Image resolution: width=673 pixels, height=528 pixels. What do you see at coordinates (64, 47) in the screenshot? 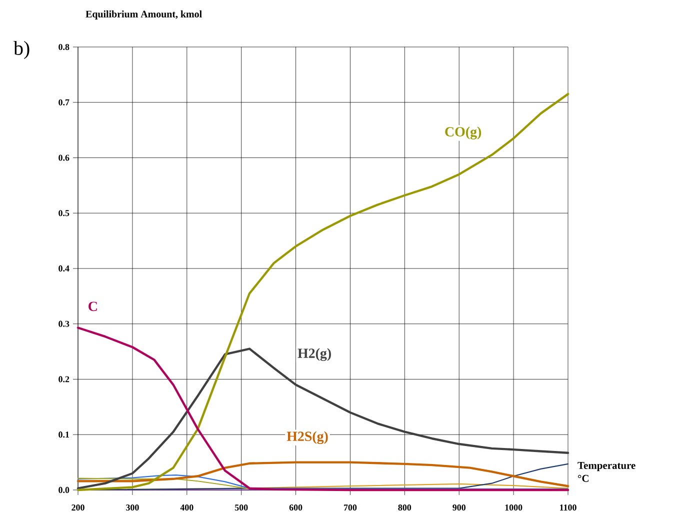
I see `y-tick-label: 0.8` at bounding box center [64, 47].